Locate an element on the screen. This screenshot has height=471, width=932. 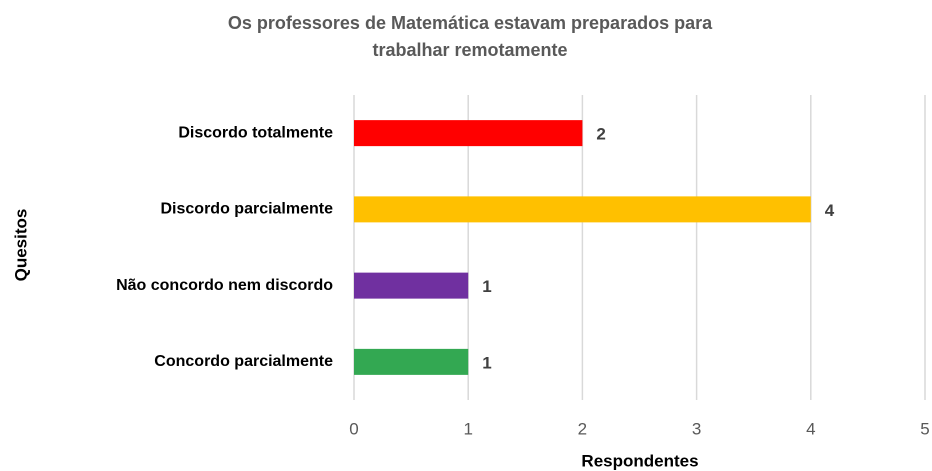
y-tick-label: Discordo parcialmente is located at coordinates (247, 209).